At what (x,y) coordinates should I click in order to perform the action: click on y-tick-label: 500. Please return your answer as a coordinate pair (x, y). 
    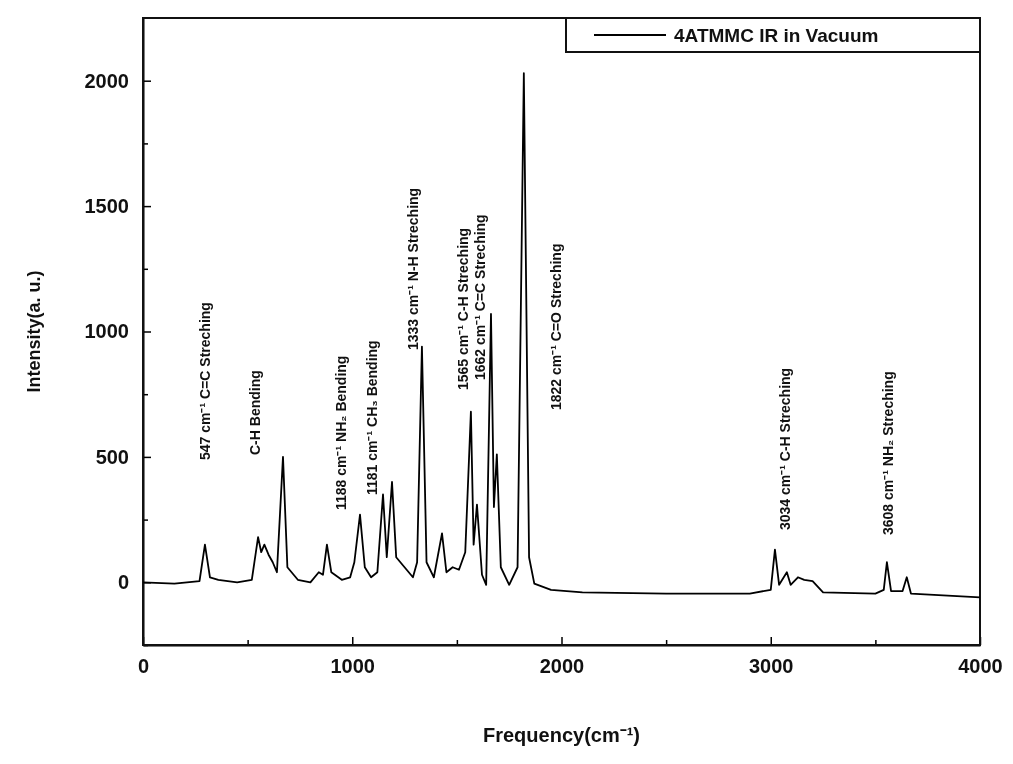
    Looking at the image, I should click on (112, 456).